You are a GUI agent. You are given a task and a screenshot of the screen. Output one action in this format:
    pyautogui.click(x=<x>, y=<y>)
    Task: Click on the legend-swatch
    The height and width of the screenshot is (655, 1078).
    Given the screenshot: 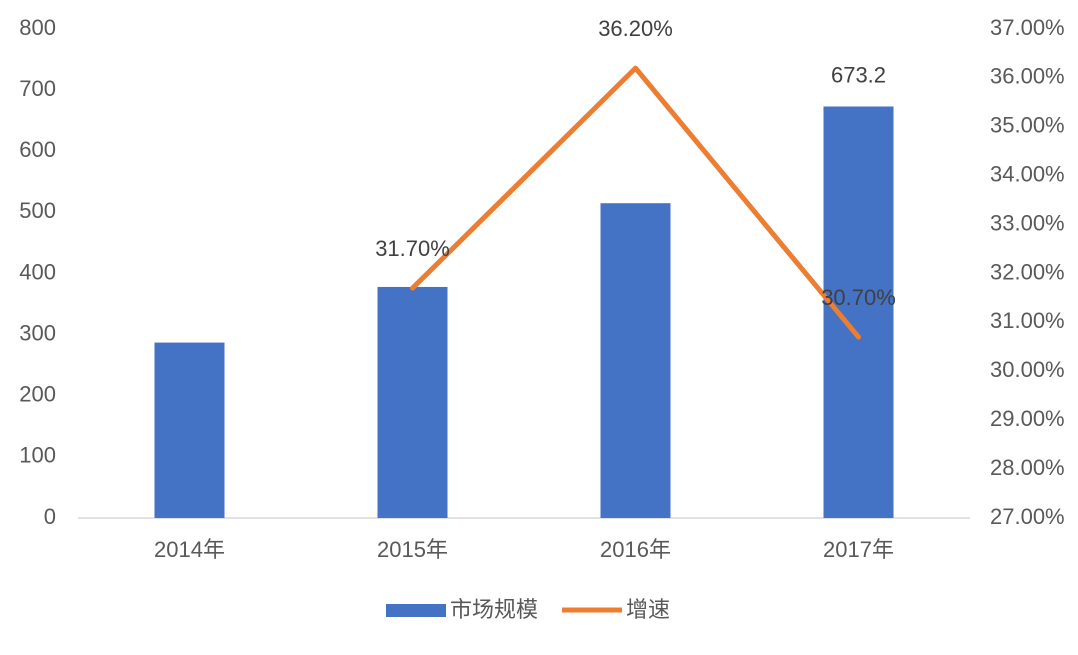 What is the action you would take?
    pyautogui.click(x=416, y=610)
    